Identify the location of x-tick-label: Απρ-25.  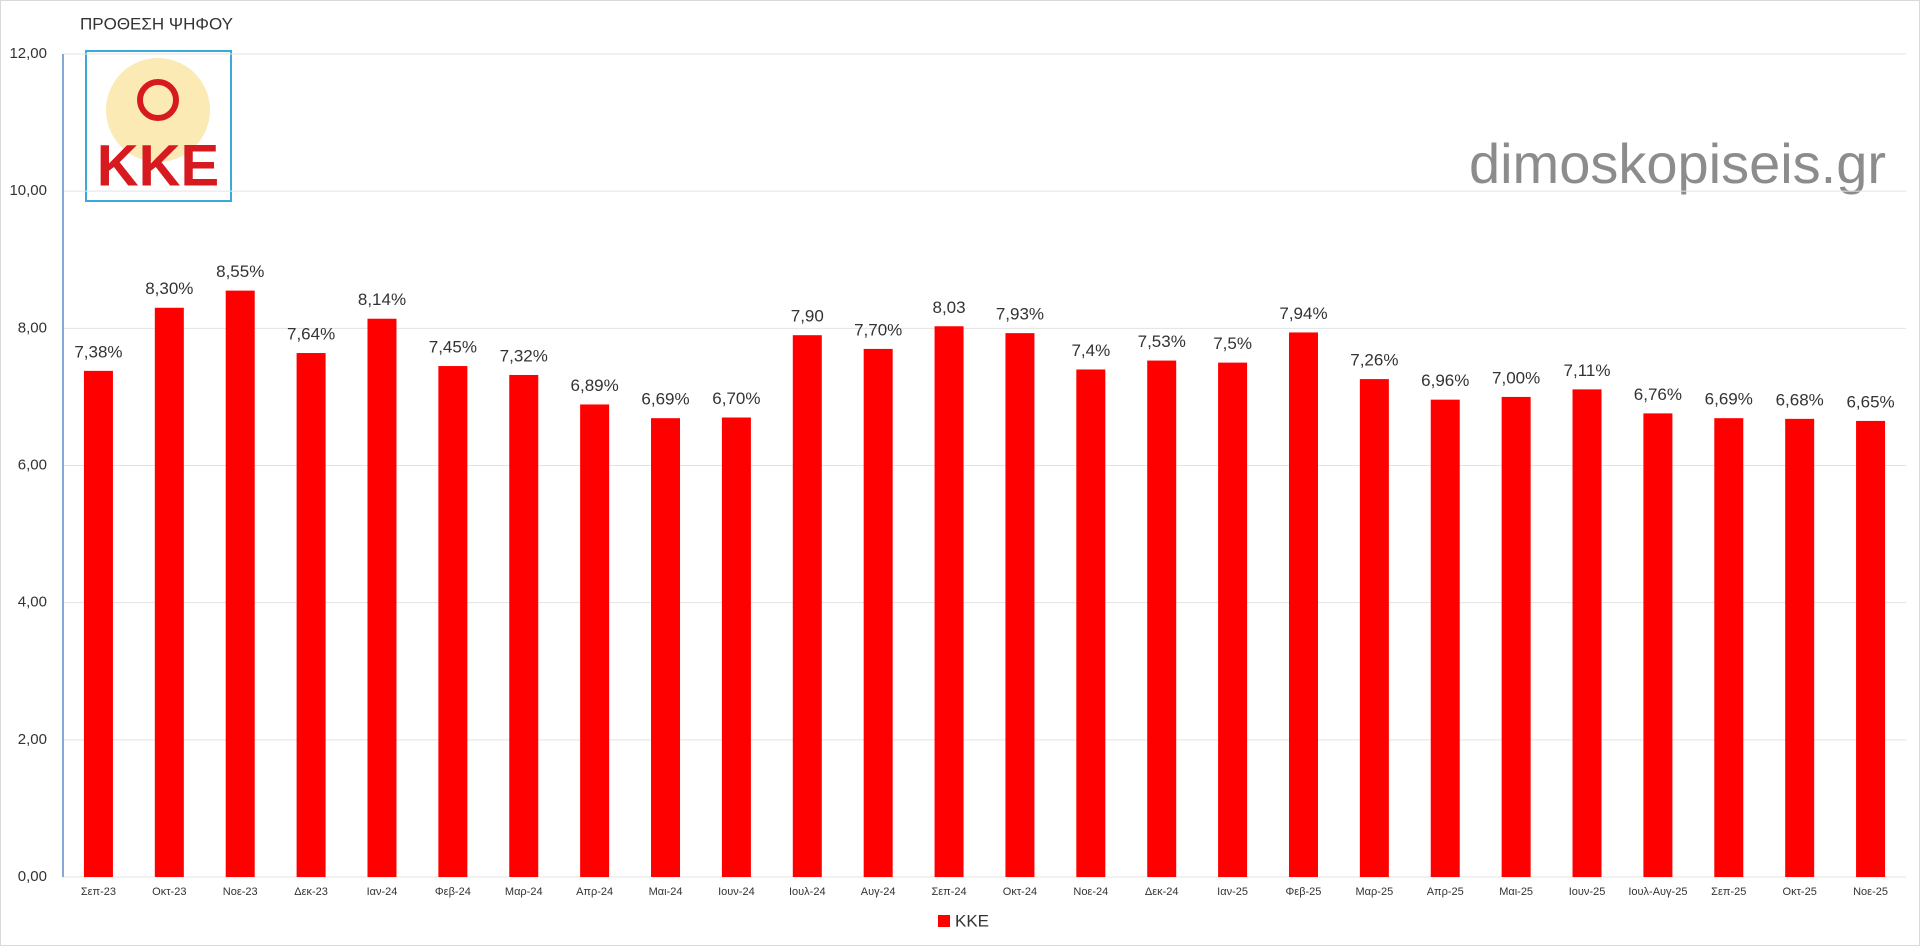
(1445, 892).